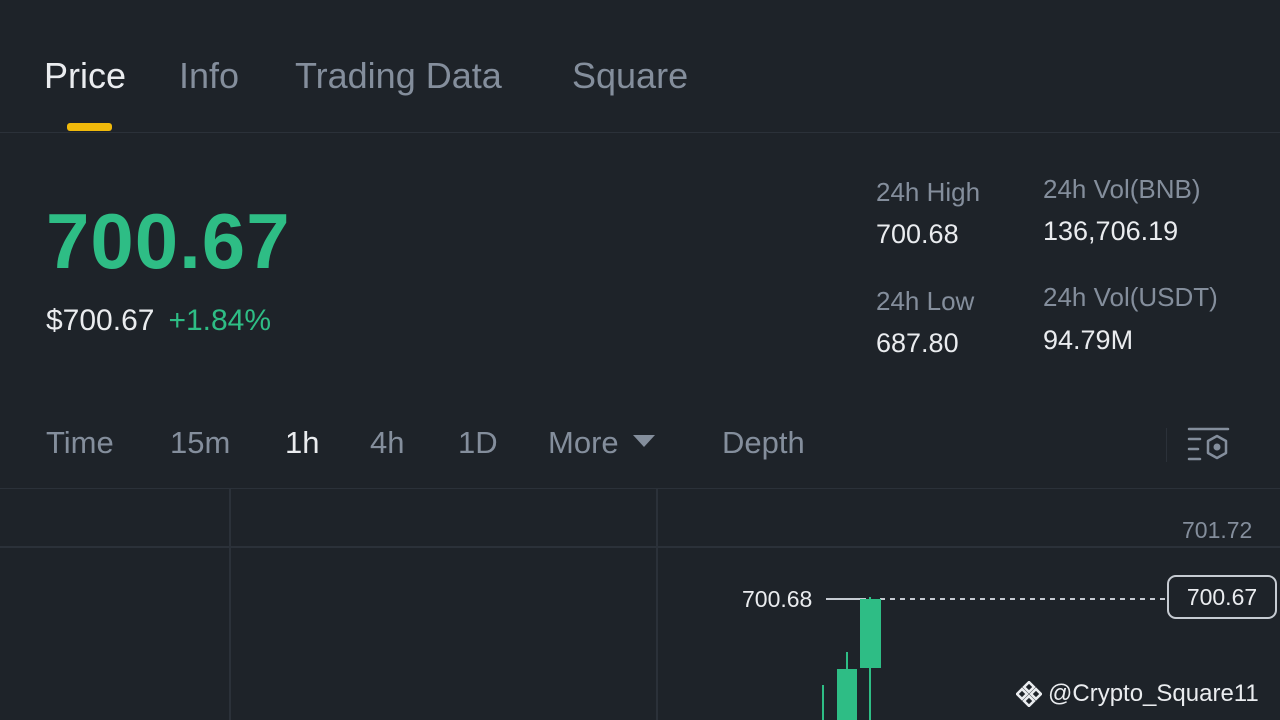 This screenshot has height=720, width=1280. Describe the element at coordinates (763, 442) in the screenshot. I see `interval-depth: Depth` at that location.